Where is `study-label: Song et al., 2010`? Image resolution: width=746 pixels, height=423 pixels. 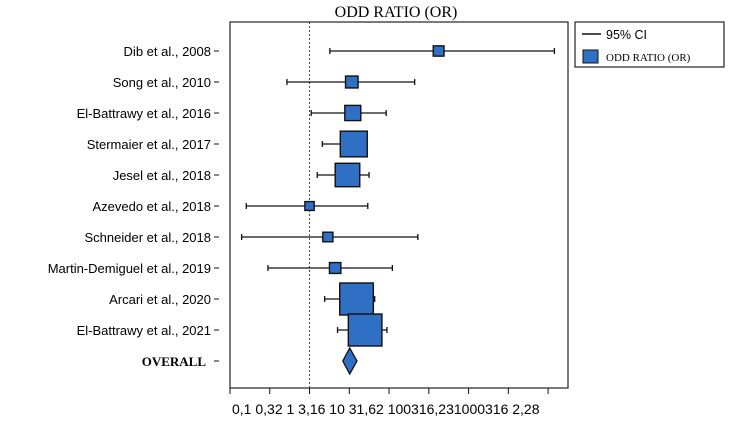
study-label: Song et al., 2010 is located at coordinates (162, 82).